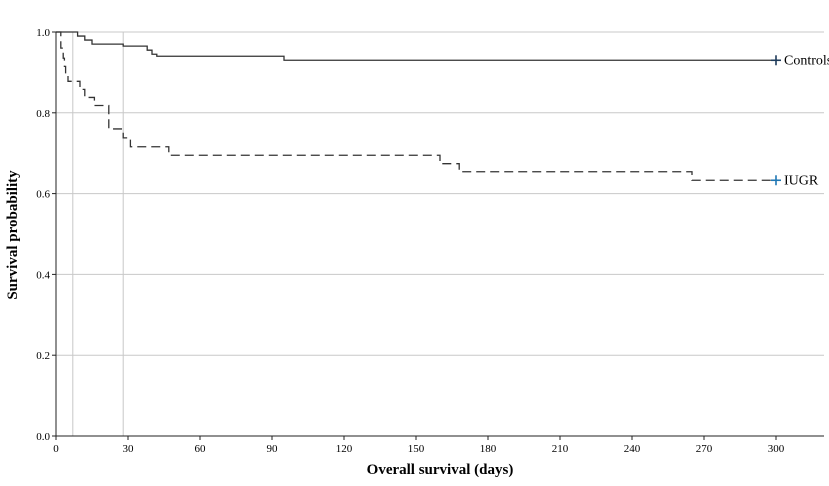  What do you see at coordinates (344, 449) in the screenshot?
I see `x-tick-label: 120` at bounding box center [344, 449].